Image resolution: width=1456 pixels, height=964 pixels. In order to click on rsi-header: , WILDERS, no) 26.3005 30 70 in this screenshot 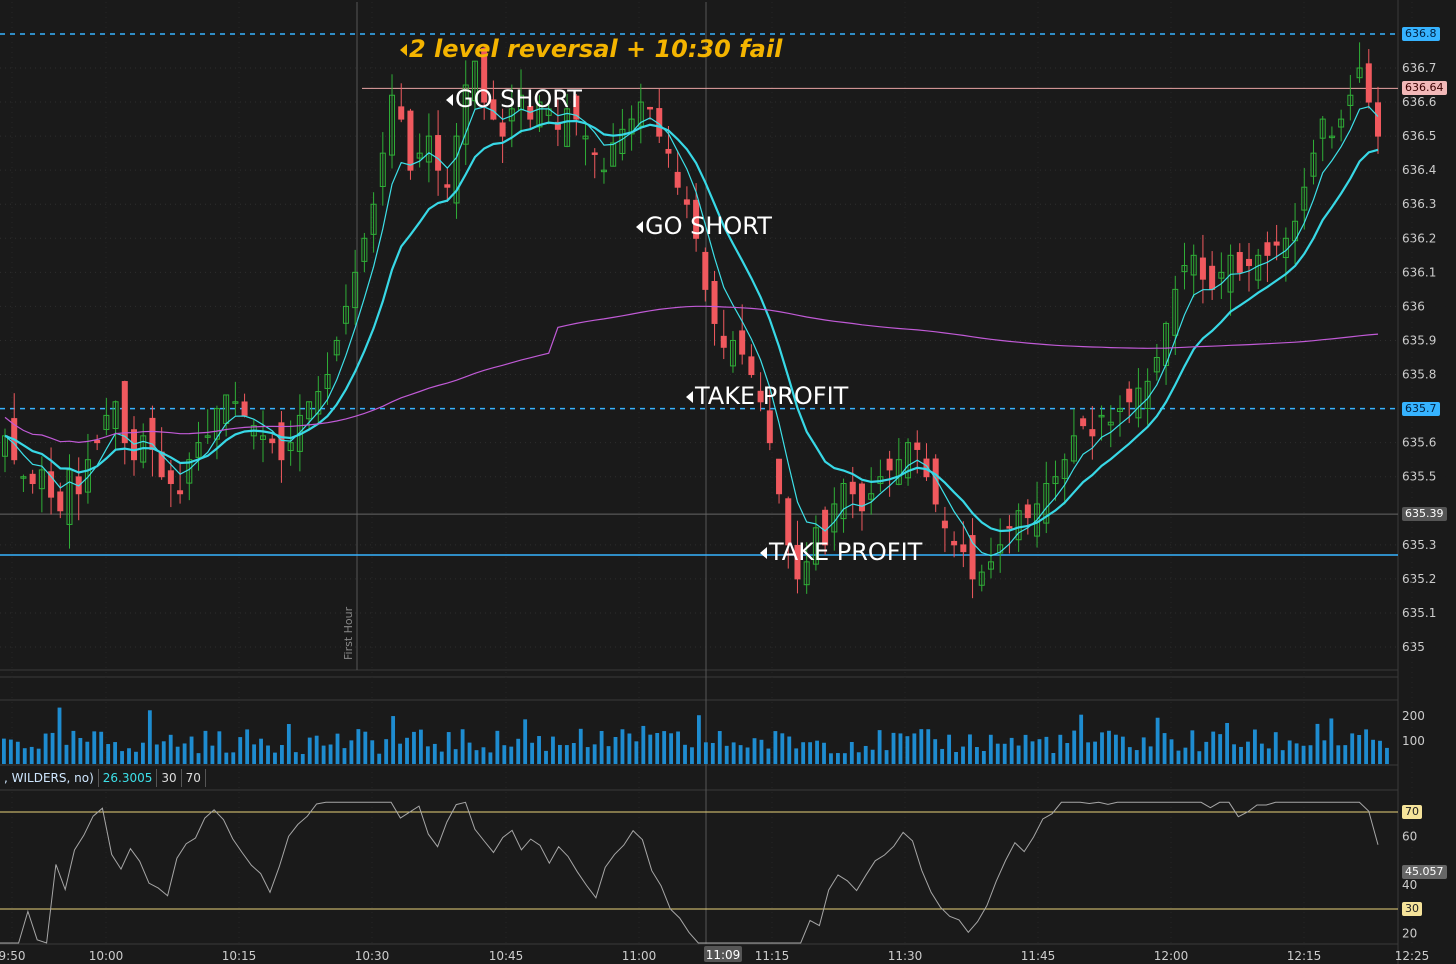, I will do `click(103, 778)`.